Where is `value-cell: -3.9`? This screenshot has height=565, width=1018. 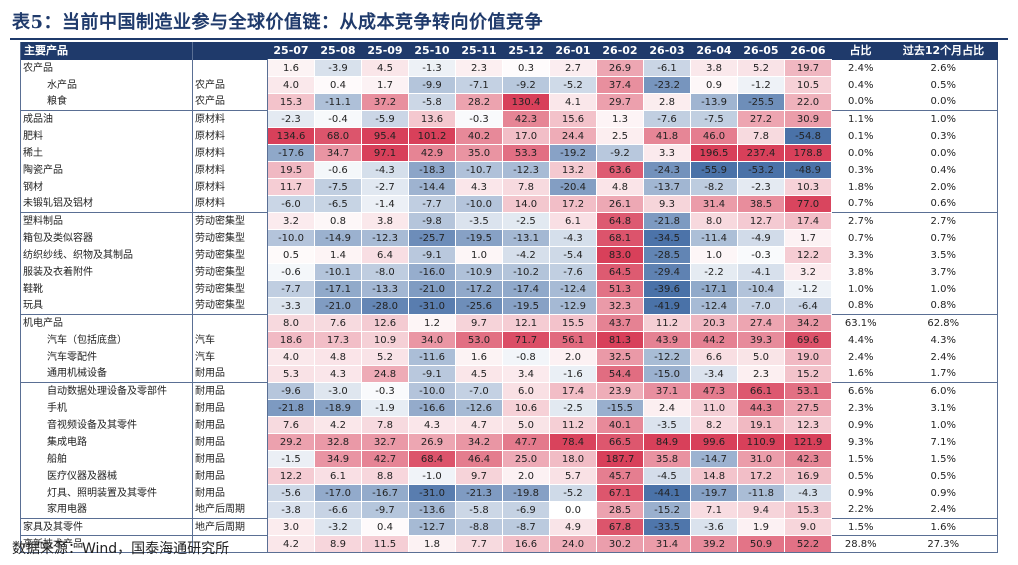 value-cell: -3.9 is located at coordinates (338, 68).